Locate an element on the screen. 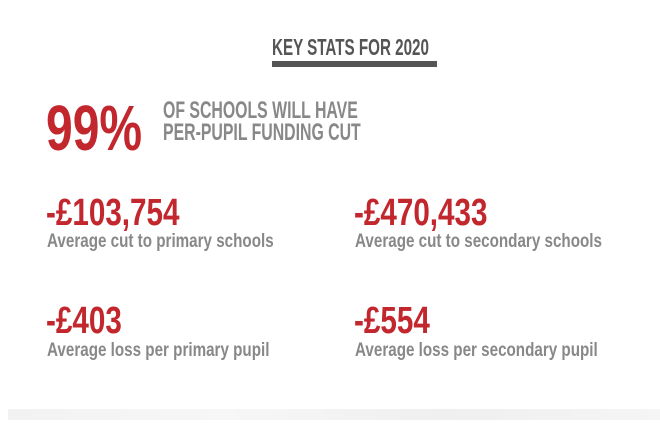 Image resolution: width=660 pixels, height=440 pixels. section-title: KEY STATS FOR 2020 is located at coordinates (350, 47).